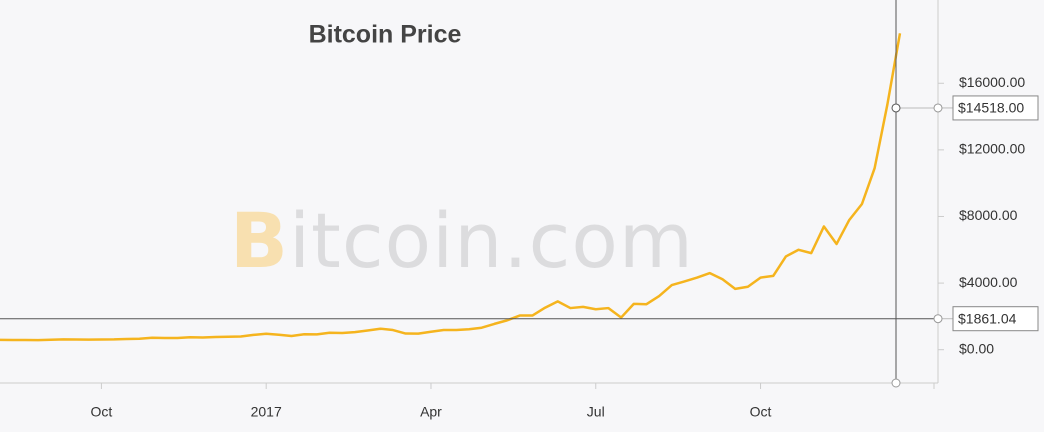 This screenshot has width=1044, height=432. What do you see at coordinates (987, 318) in the screenshot?
I see `crosshair-label: $1861.04` at bounding box center [987, 318].